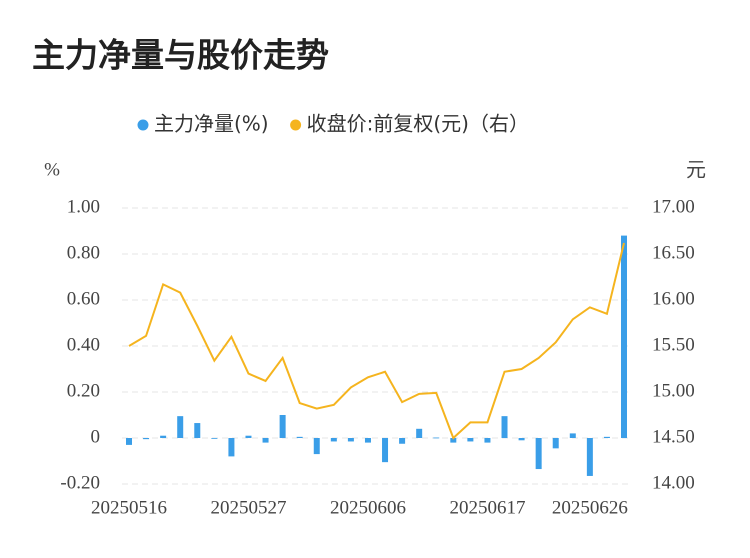 This screenshot has width=750, height=558. I want to click on y-tick-label: 0.40, so click(83, 344).